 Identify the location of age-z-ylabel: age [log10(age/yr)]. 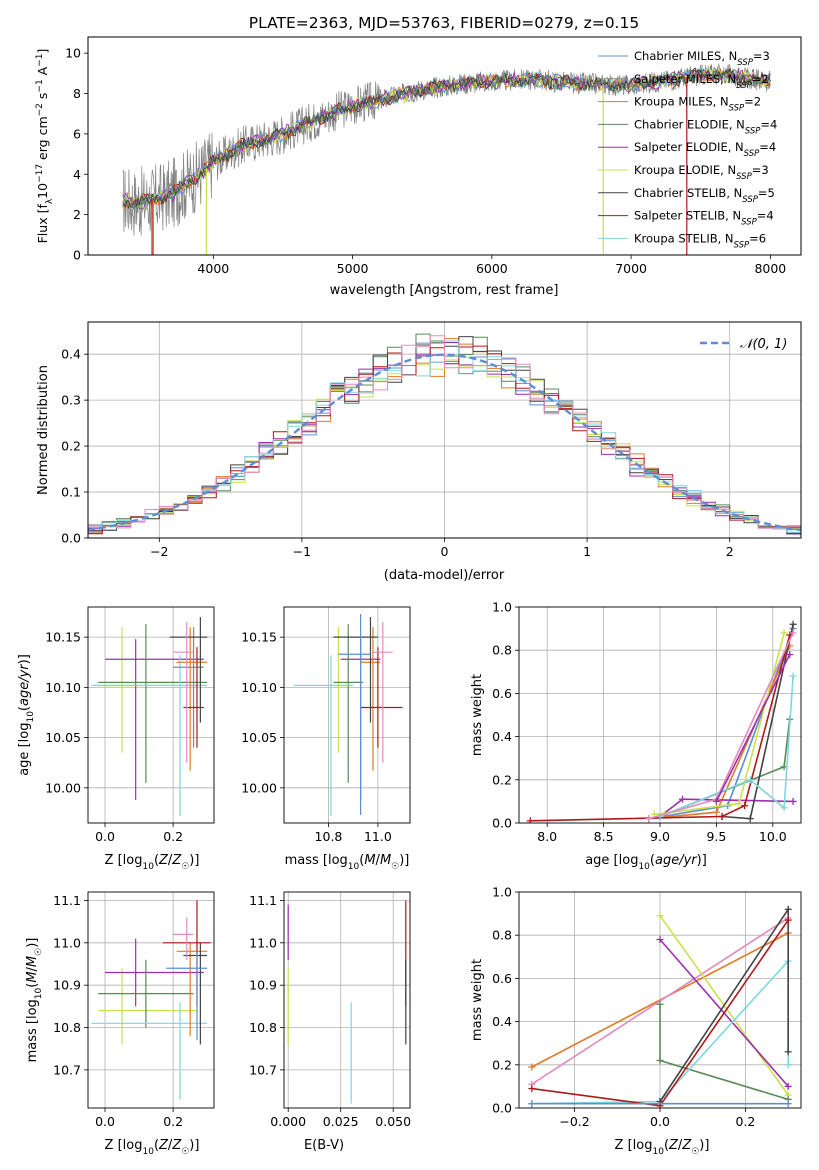
(26, 715).